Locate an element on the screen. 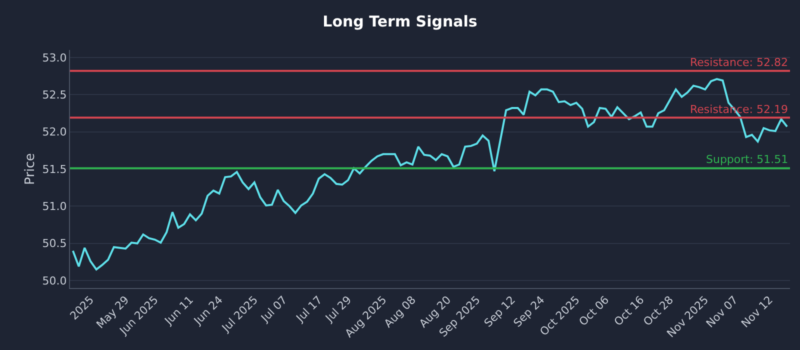  y-axis-title: Price is located at coordinates (30, 169).